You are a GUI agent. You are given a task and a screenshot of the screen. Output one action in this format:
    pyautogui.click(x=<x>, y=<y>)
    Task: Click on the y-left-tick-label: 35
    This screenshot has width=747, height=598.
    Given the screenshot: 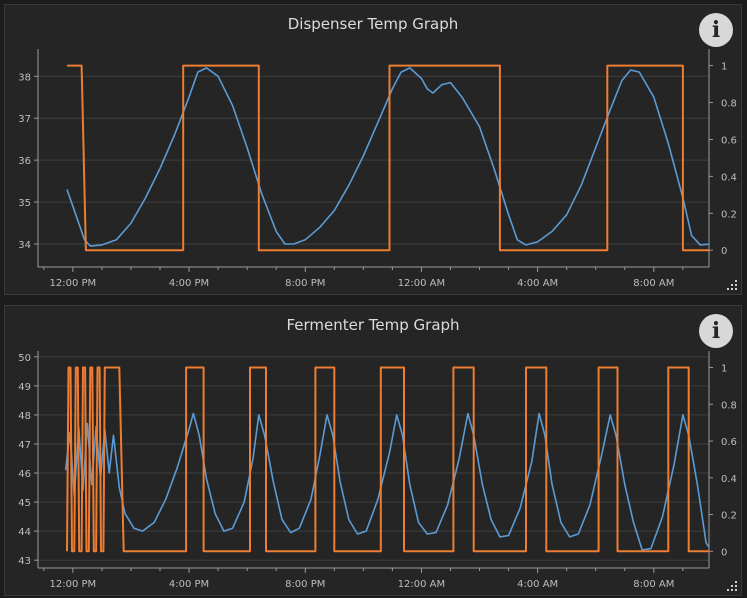 What is the action you would take?
    pyautogui.click(x=24, y=203)
    